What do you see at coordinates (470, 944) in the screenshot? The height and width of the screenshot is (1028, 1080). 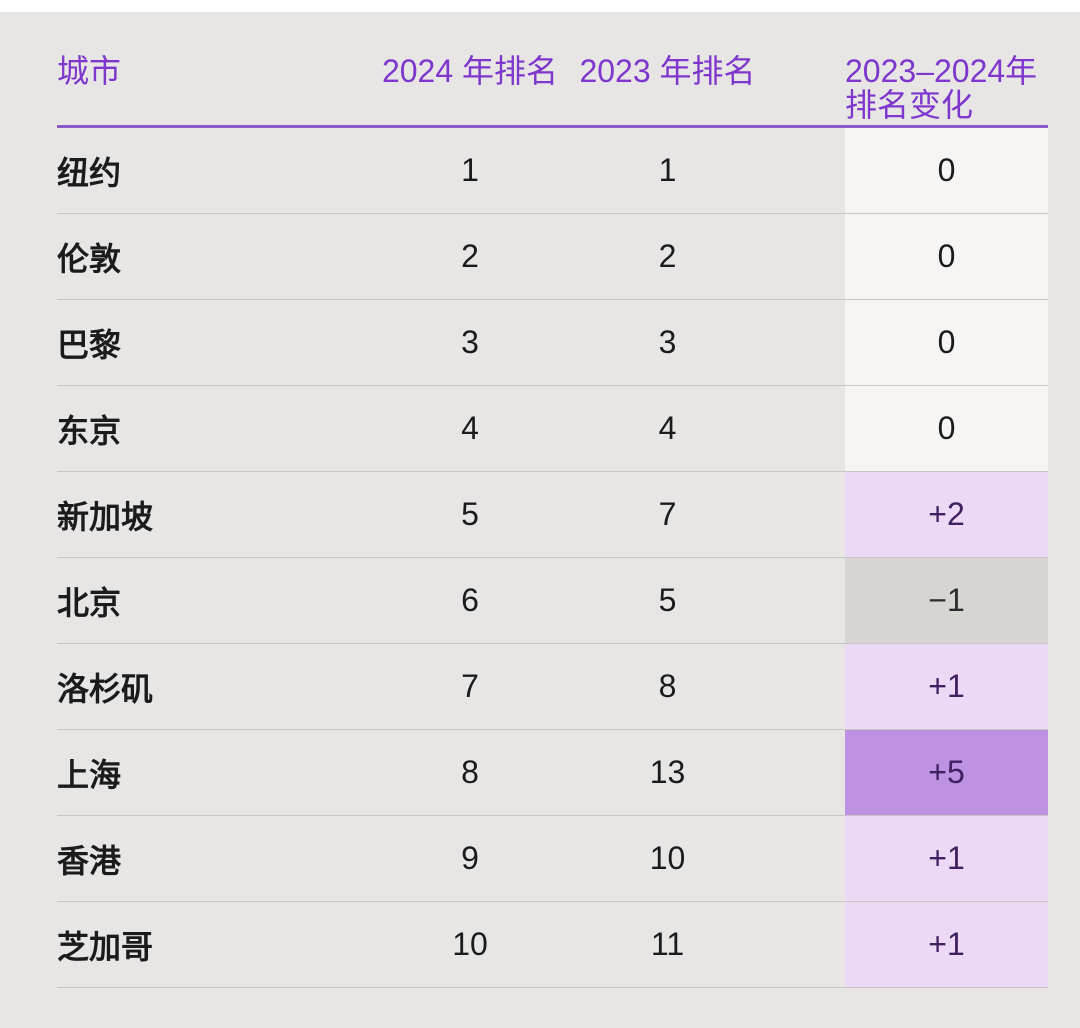 I see `rank-2024-value: 10` at bounding box center [470, 944].